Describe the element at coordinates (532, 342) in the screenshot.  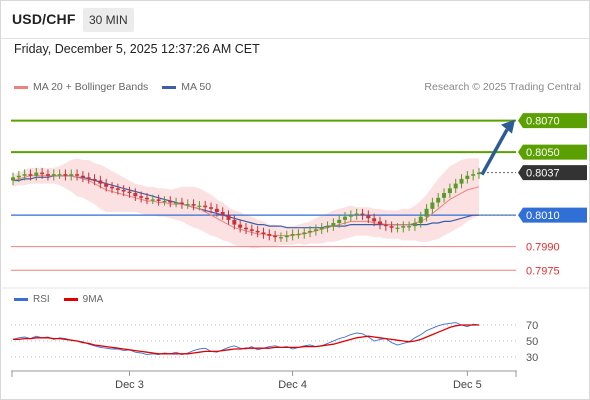
I see `rsi-tick-50: 50` at that location.